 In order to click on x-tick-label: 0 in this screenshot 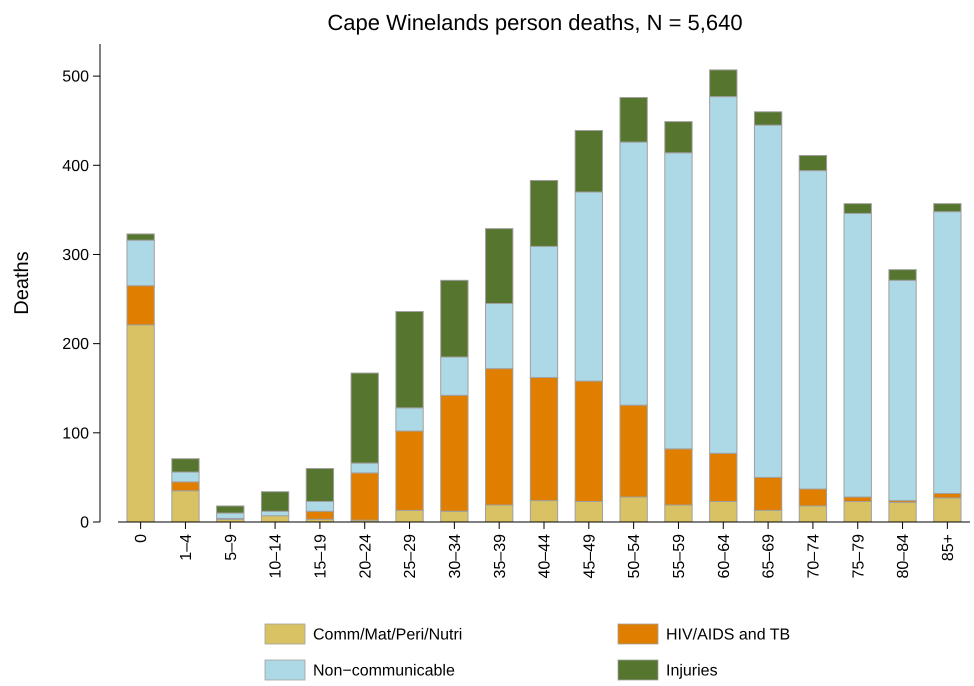, I will do `click(141, 538)`.